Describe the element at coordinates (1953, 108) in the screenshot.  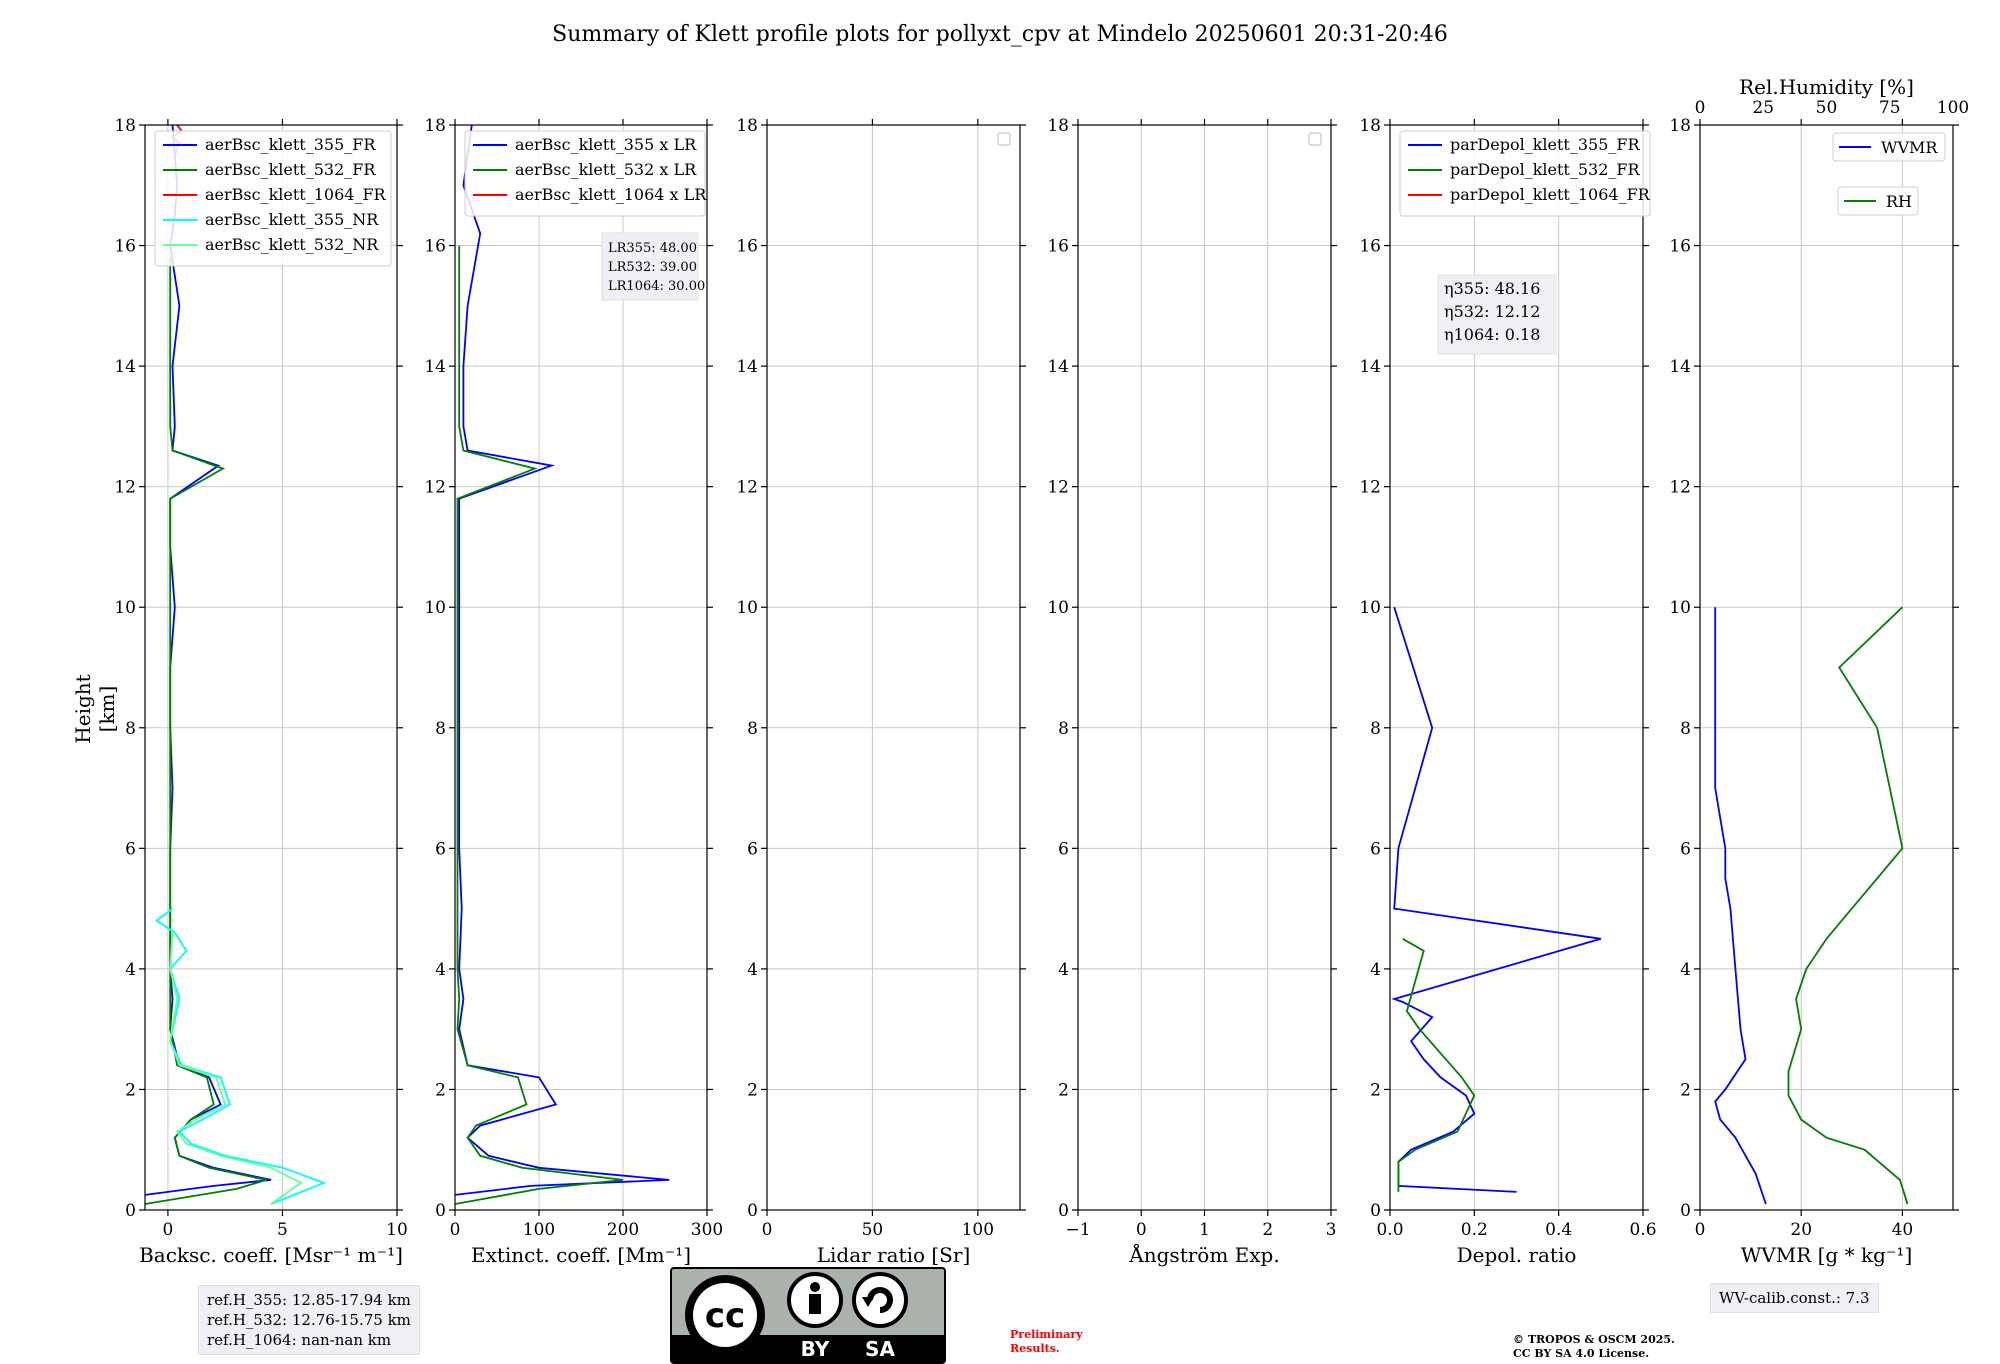
I see `x2-tick-label: 100` at that location.